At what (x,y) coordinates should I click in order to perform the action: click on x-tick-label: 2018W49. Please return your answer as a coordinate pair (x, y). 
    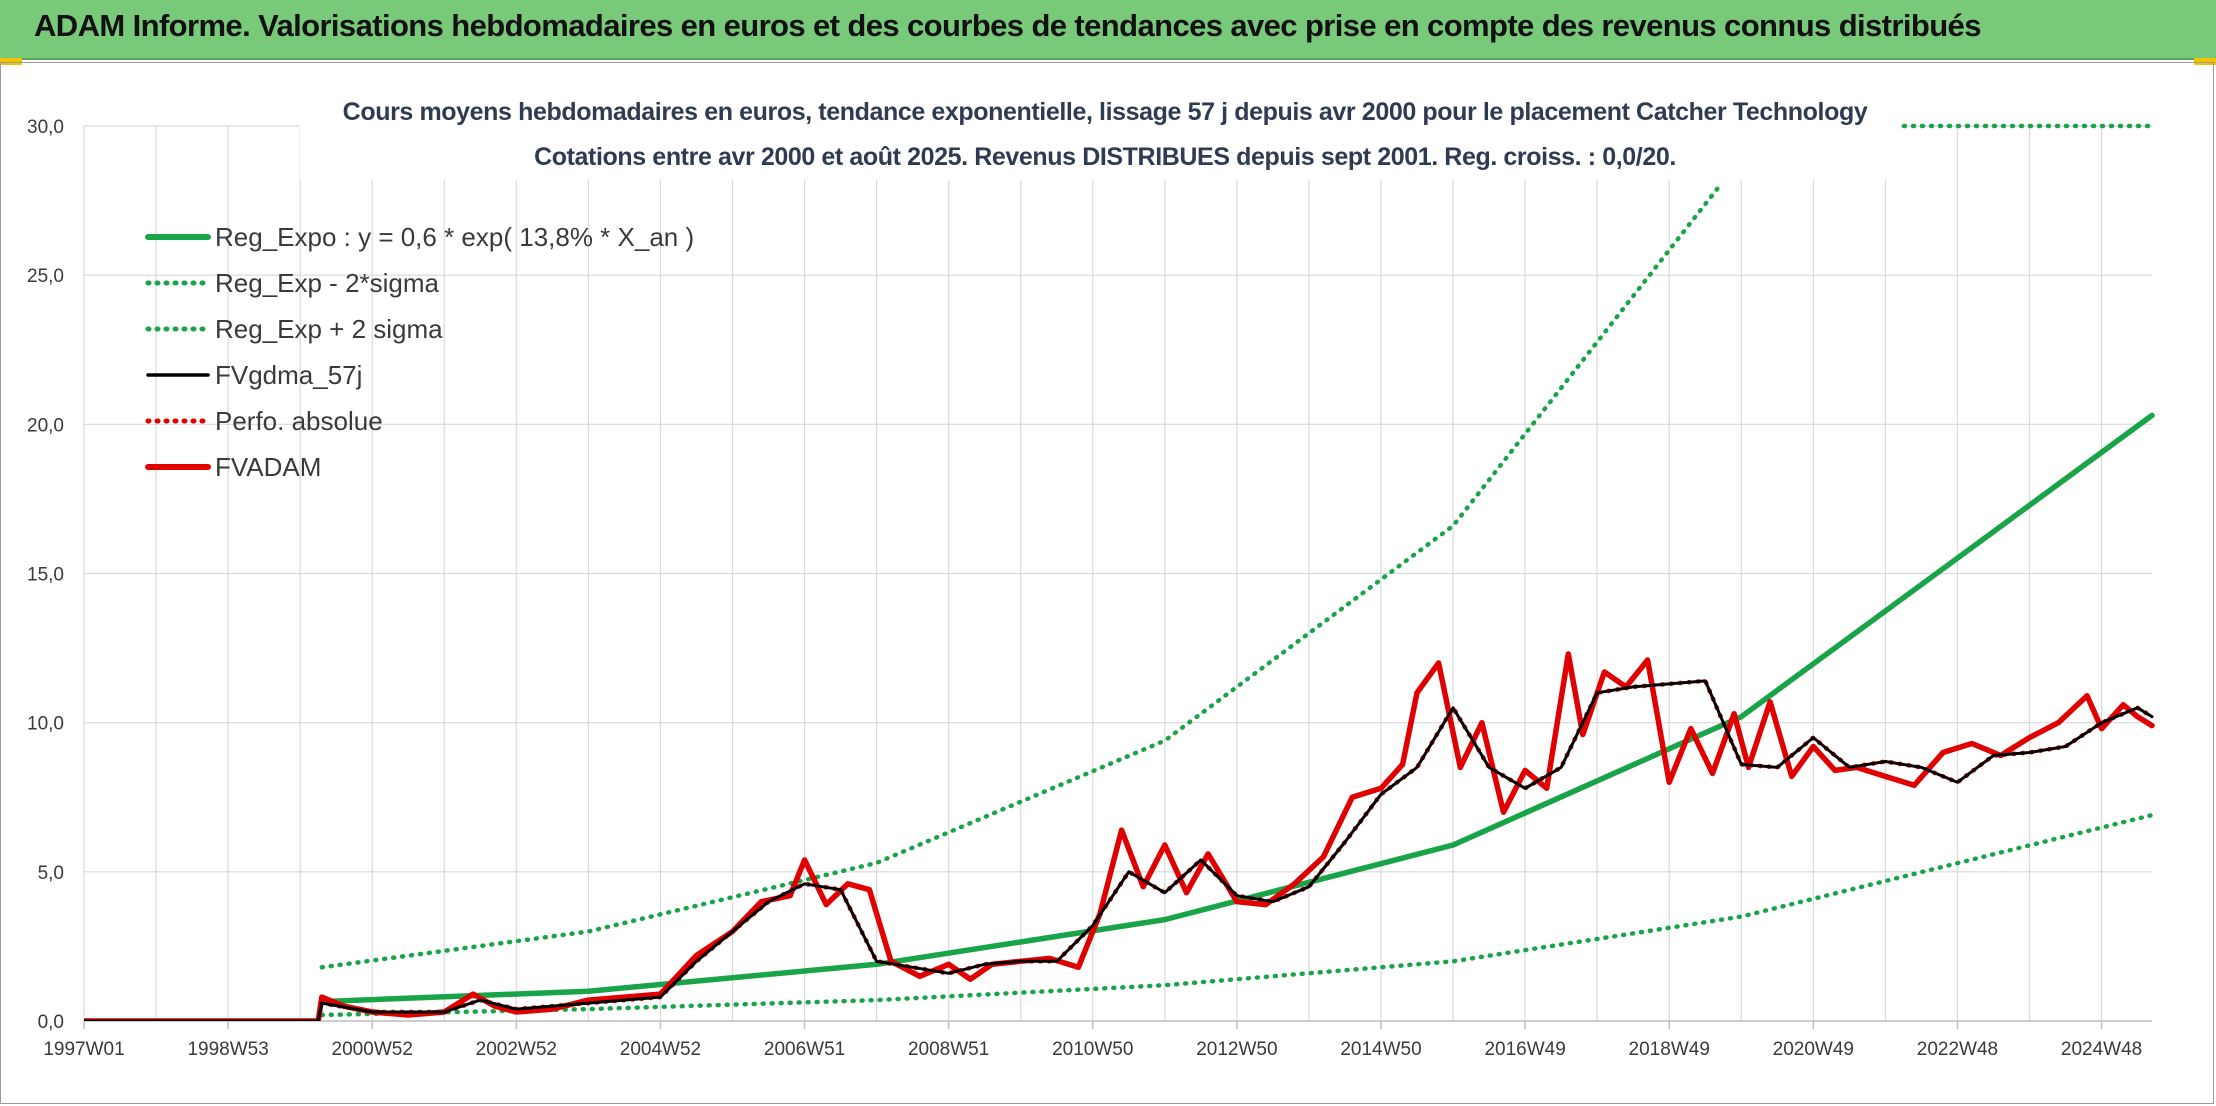
    Looking at the image, I should click on (1669, 1049).